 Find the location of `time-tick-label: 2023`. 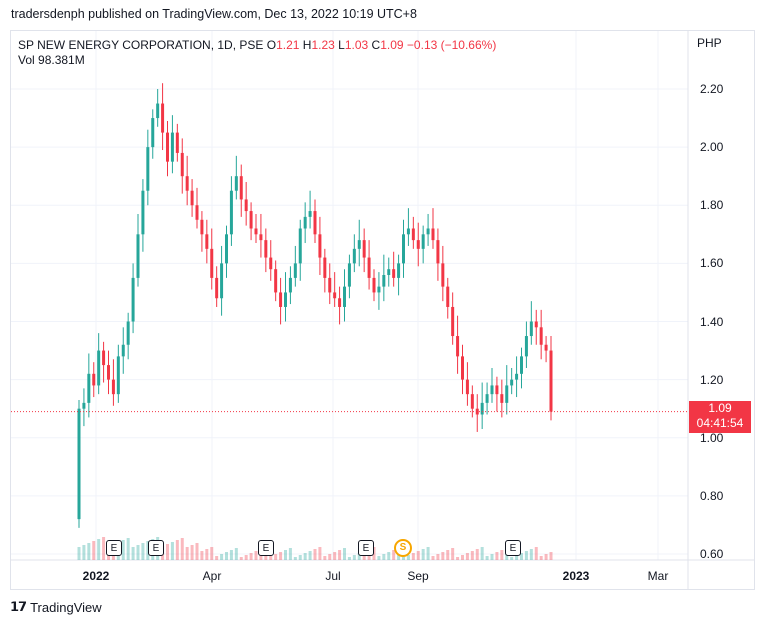

time-tick-label: 2023 is located at coordinates (576, 576).